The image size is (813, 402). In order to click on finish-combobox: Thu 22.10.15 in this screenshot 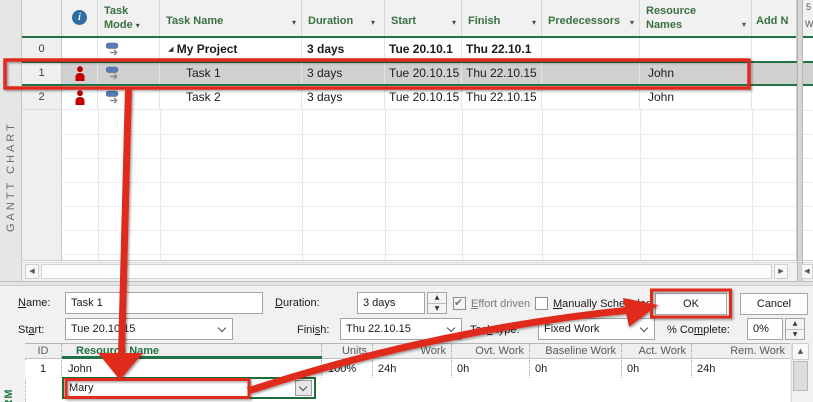, I will do `click(401, 329)`.